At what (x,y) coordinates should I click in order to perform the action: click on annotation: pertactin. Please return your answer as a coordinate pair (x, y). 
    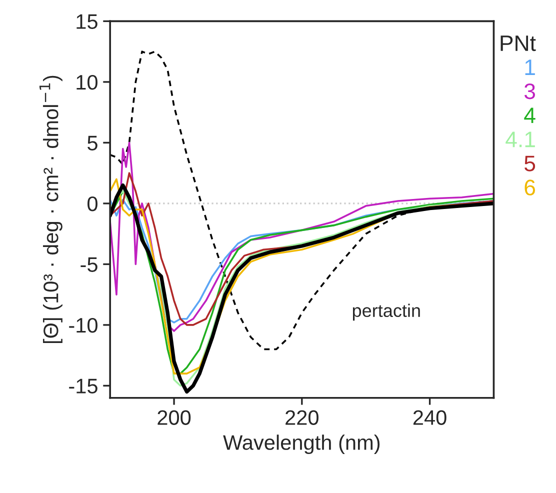
    Looking at the image, I should click on (386, 312).